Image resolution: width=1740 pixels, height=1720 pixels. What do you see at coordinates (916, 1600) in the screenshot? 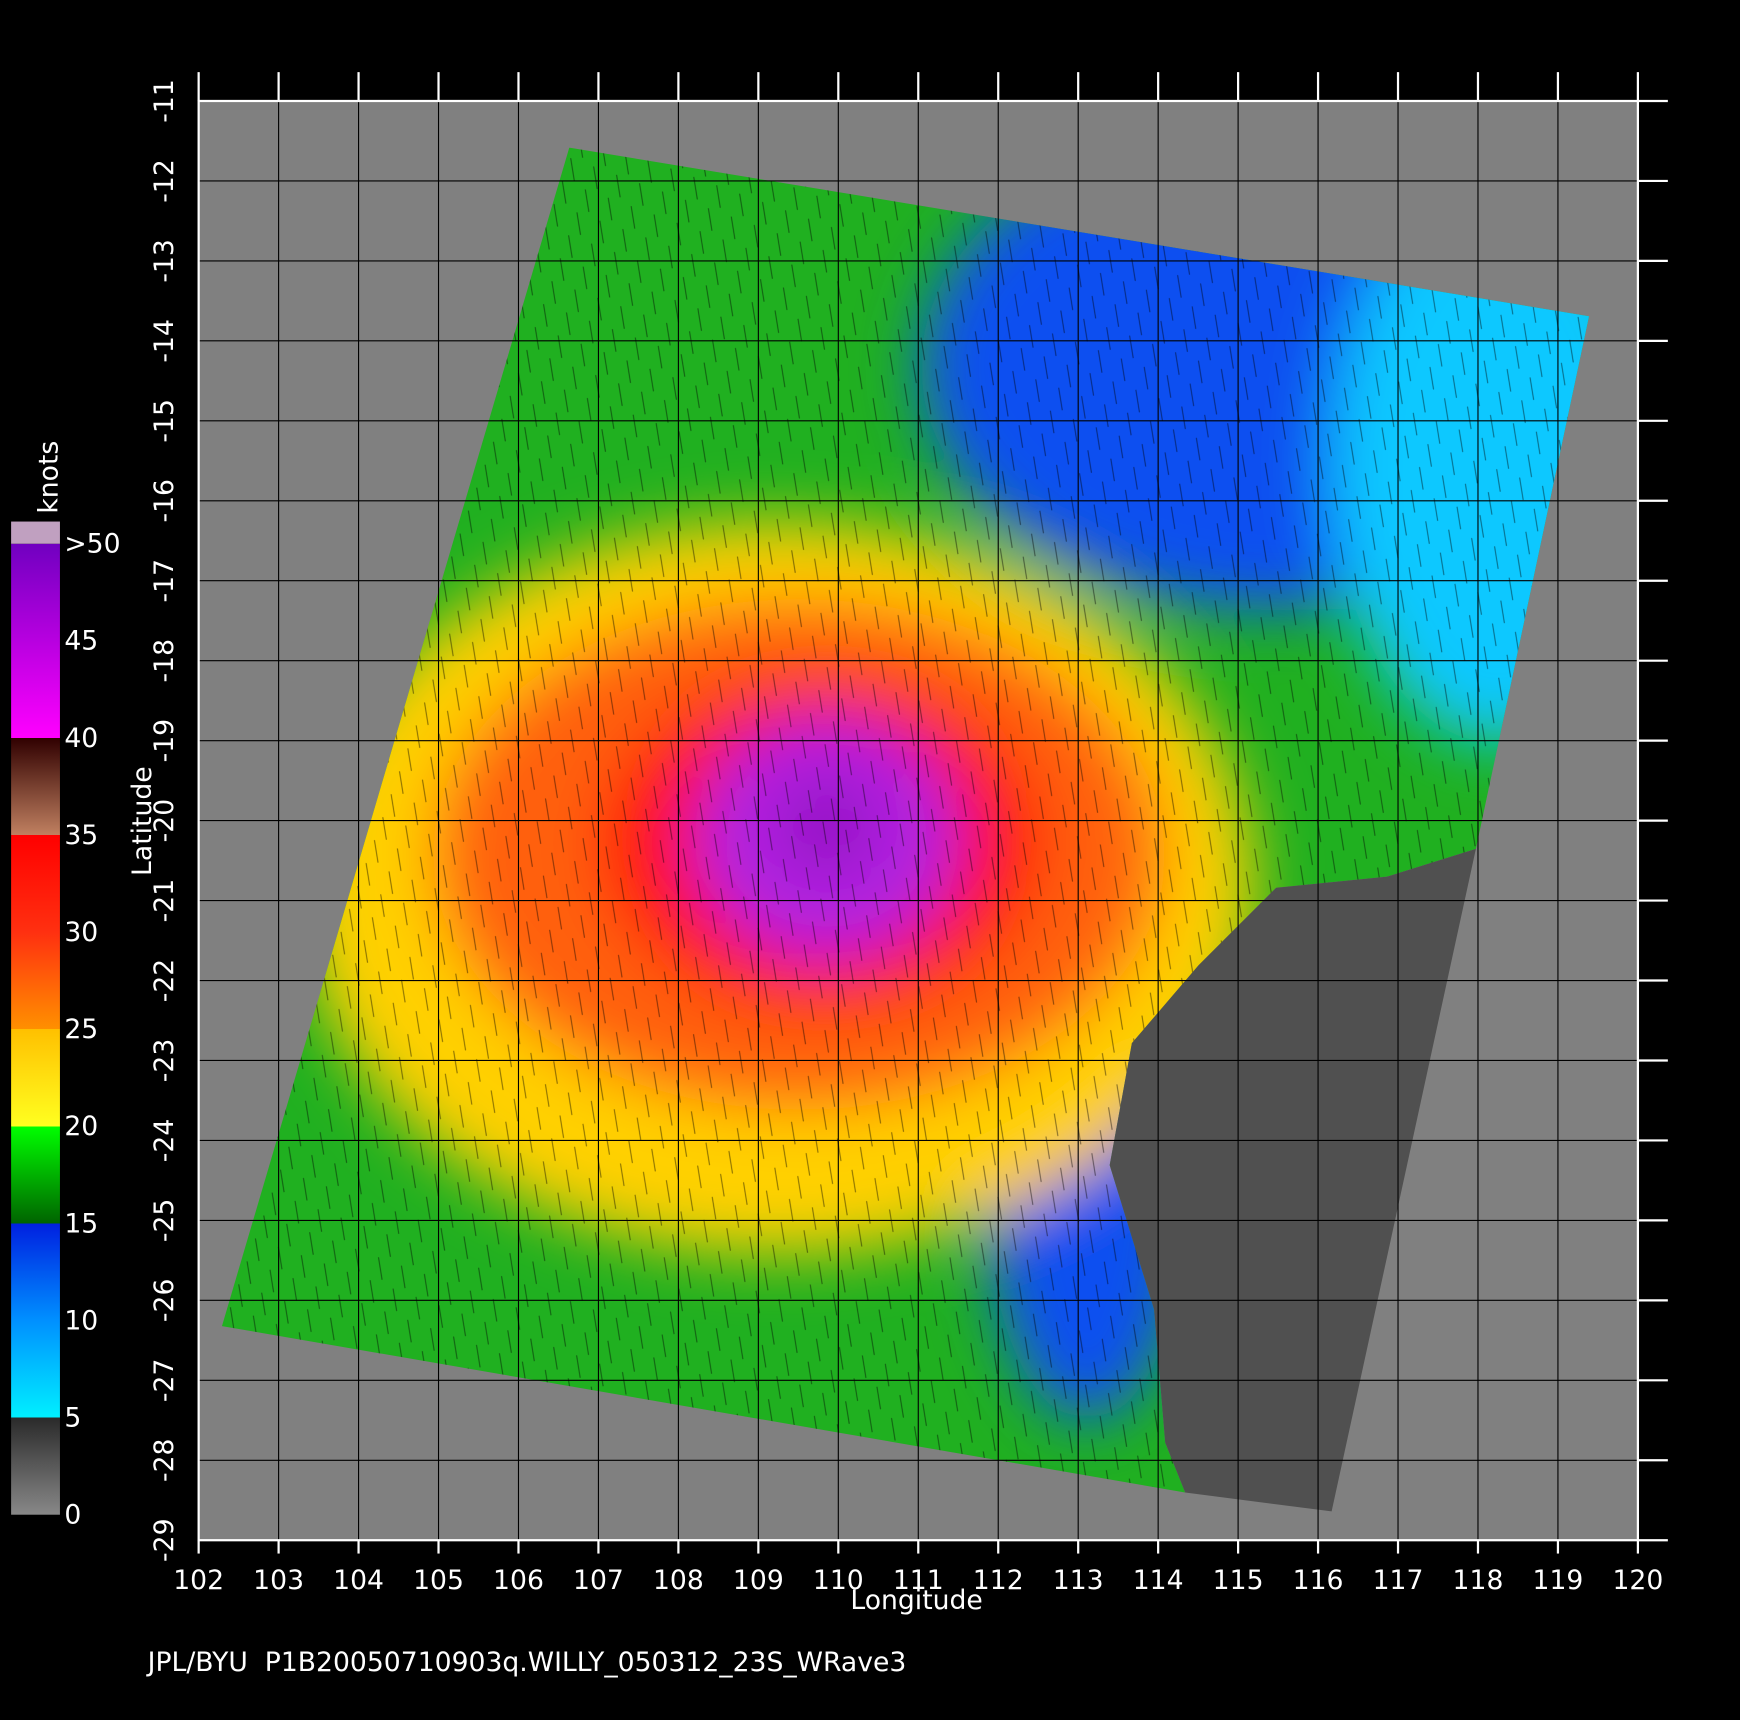
I see `x-axis-label: Longitude` at bounding box center [916, 1600].